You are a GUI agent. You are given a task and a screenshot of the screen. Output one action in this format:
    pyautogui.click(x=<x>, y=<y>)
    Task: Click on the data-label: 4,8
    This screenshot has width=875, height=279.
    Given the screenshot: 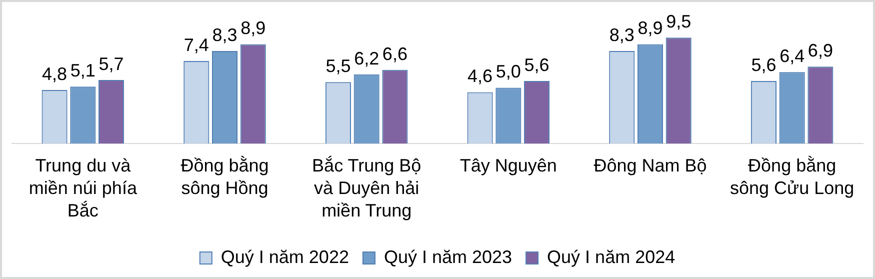 What is the action you would take?
    pyautogui.click(x=55, y=74)
    